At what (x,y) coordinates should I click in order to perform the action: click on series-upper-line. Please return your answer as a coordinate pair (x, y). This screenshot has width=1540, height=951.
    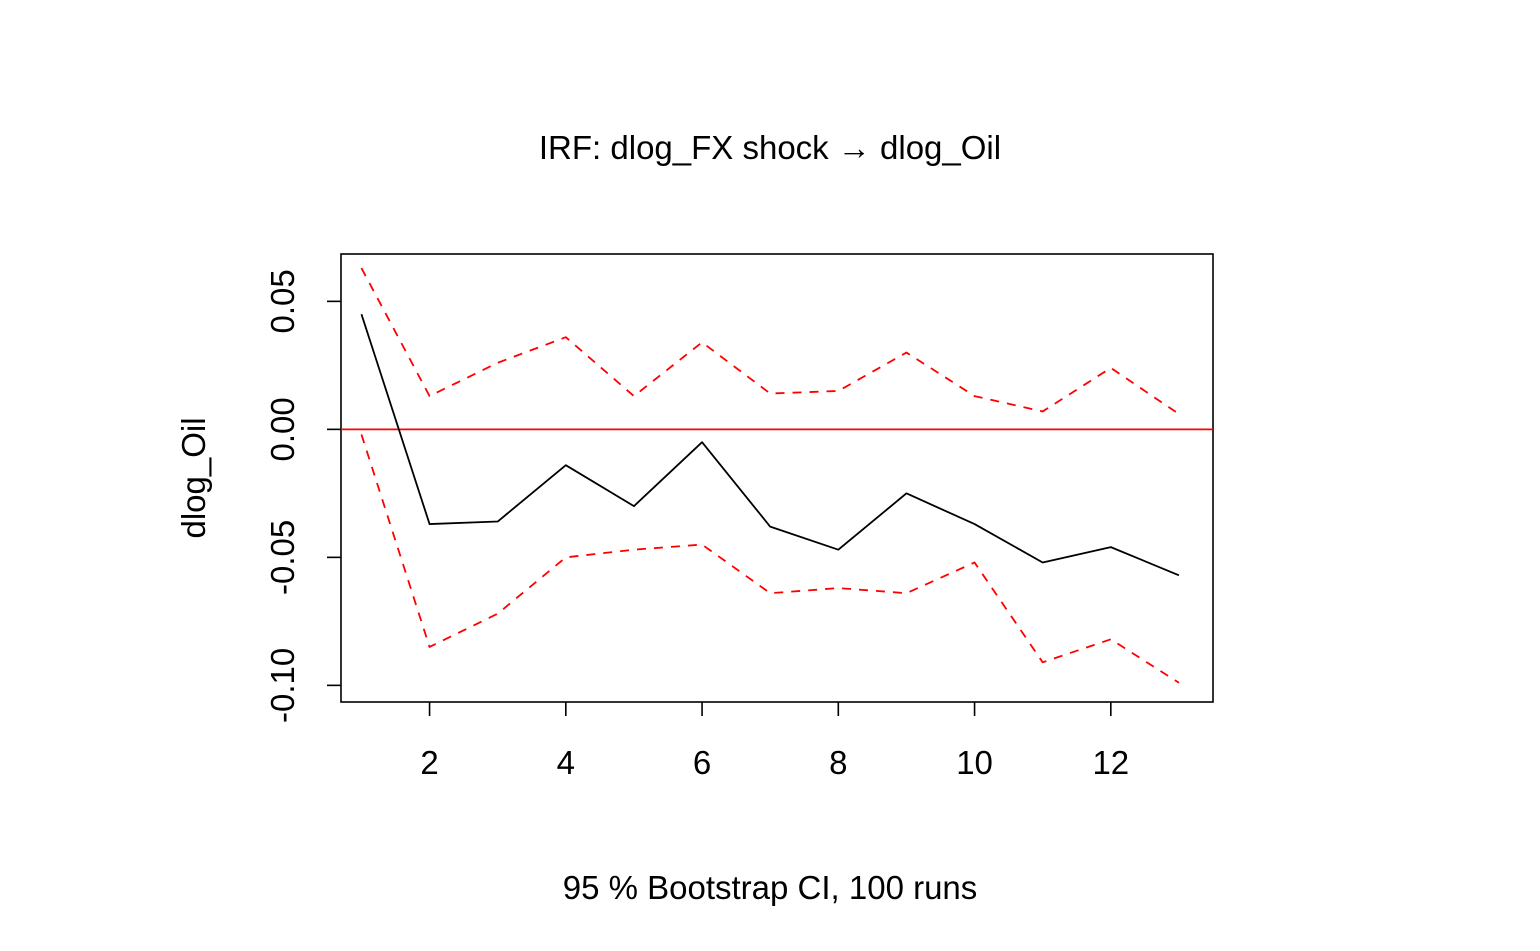
    Looking at the image, I should click on (770, 341).